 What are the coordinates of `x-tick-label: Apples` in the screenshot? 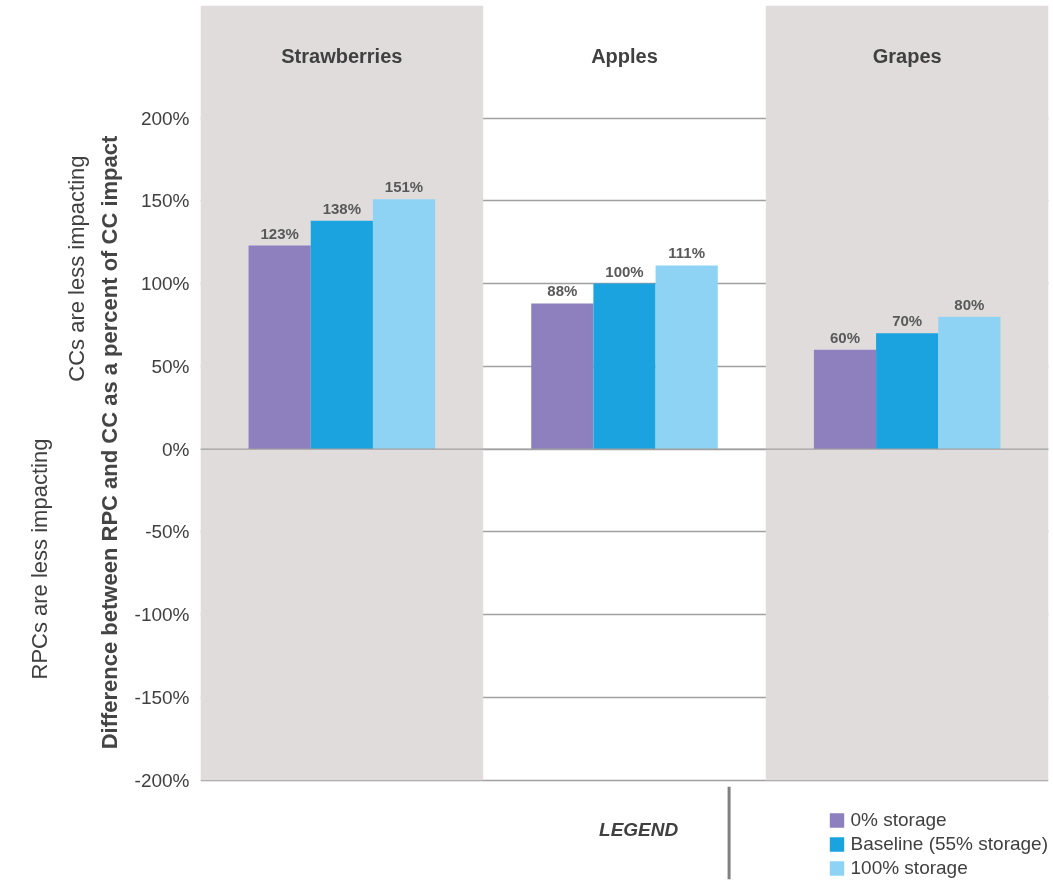 It's located at (624, 56).